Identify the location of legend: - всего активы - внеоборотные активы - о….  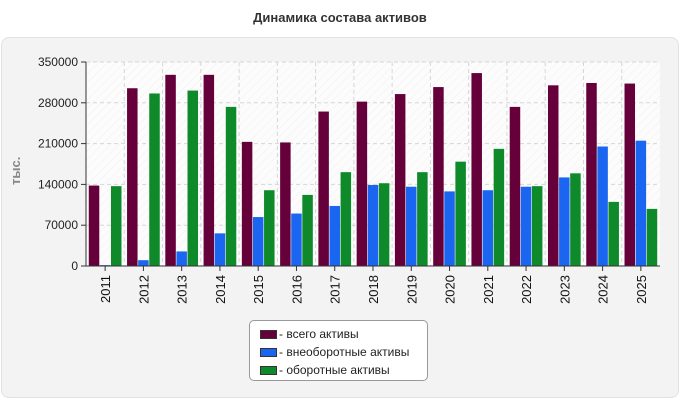
(338, 350).